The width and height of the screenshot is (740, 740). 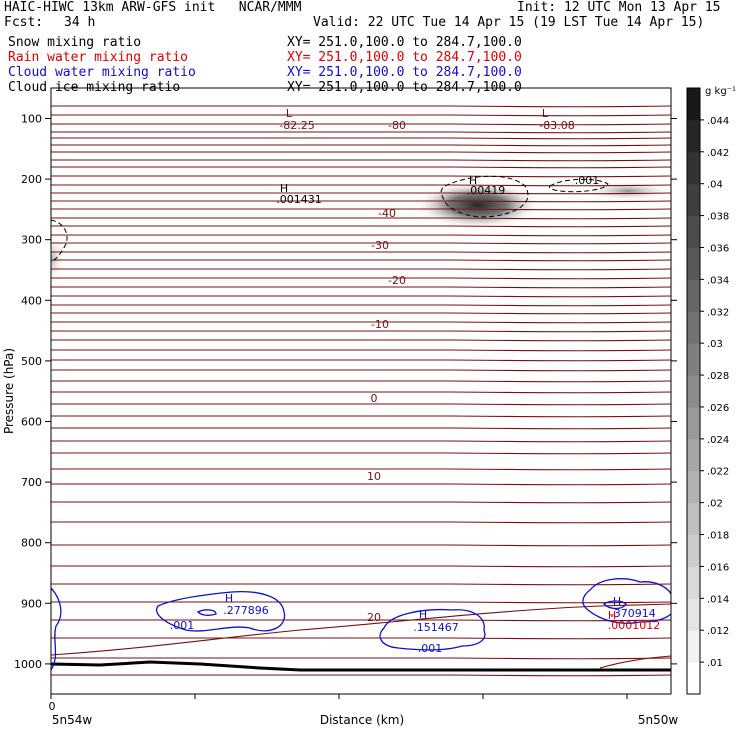 What do you see at coordinates (374, 617) in the screenshot?
I see `temp-label-20: 20` at bounding box center [374, 617].